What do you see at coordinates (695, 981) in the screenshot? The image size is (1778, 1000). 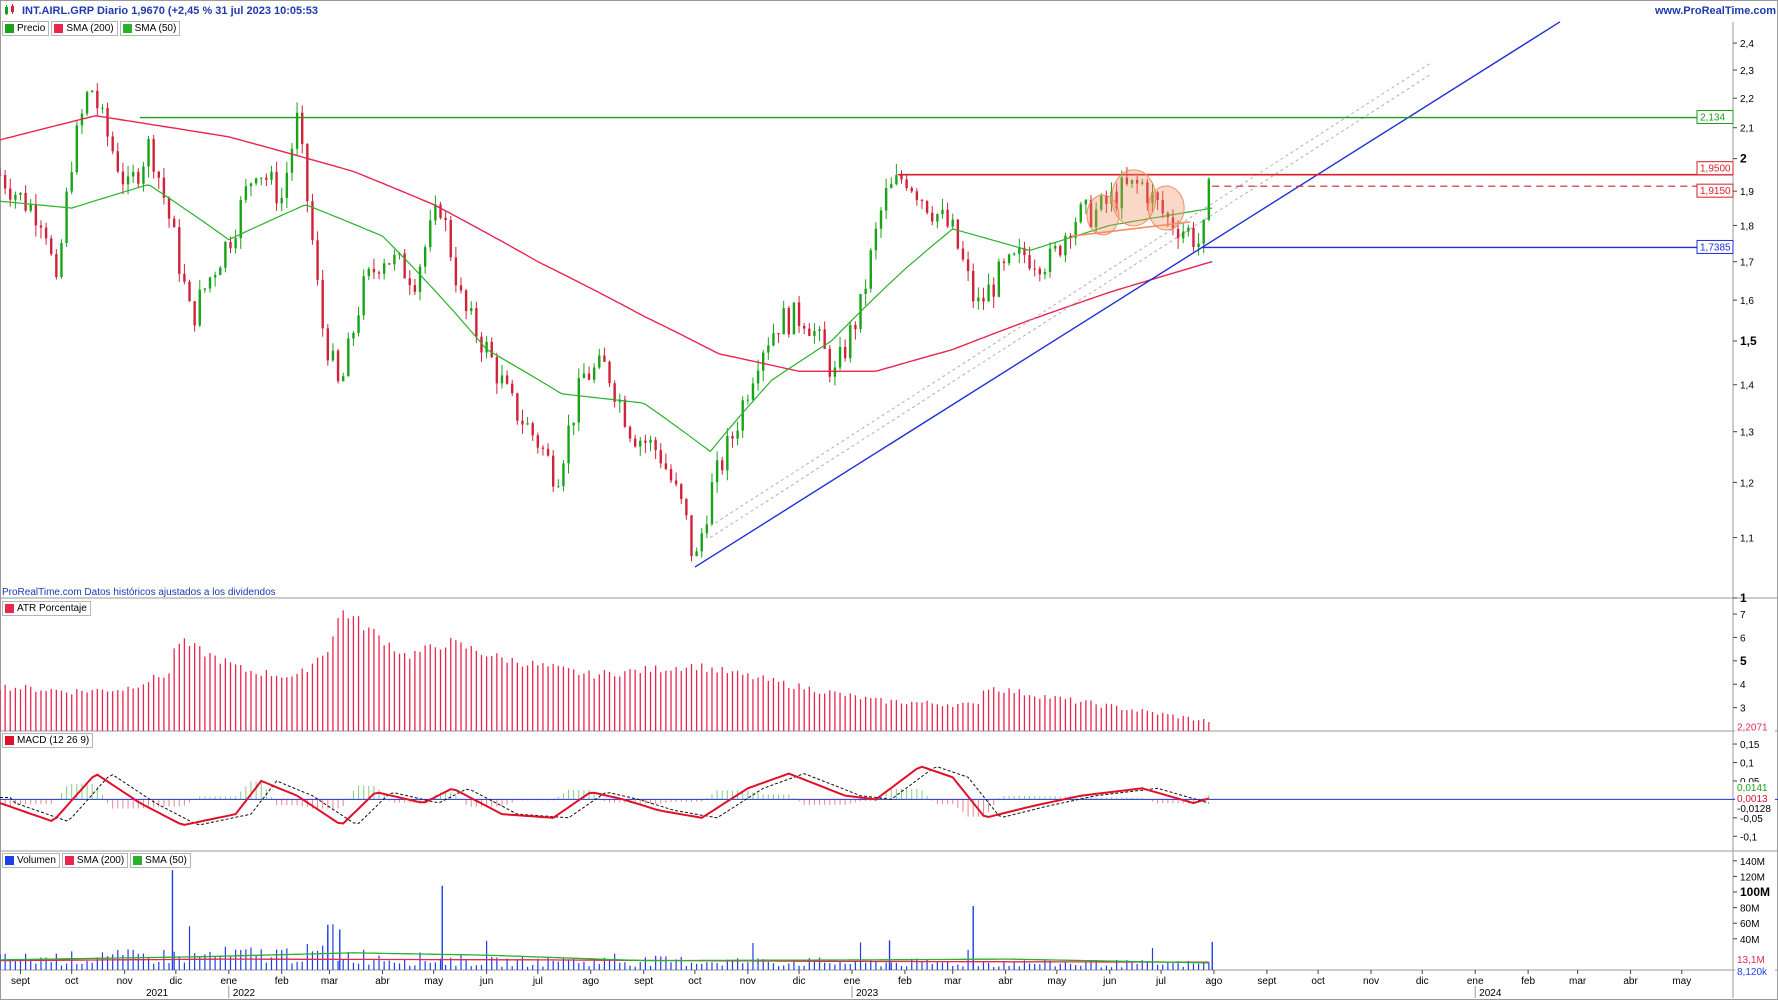 I see `x-month-label: oct` at bounding box center [695, 981].